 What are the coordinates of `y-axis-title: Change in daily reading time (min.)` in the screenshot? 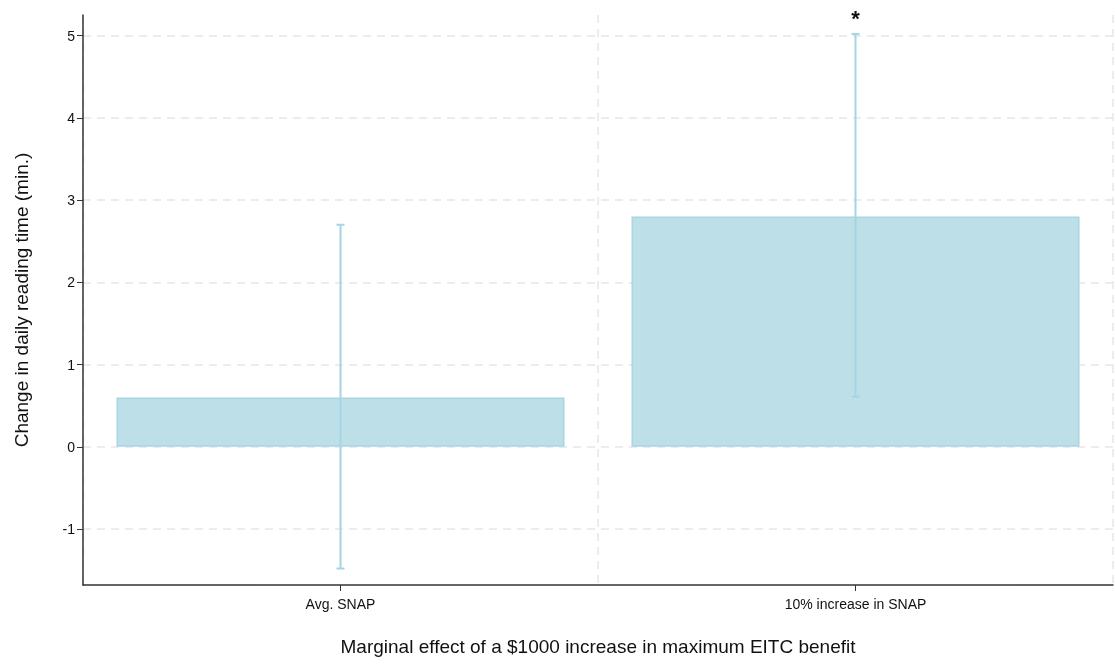 It's located at (21, 300).